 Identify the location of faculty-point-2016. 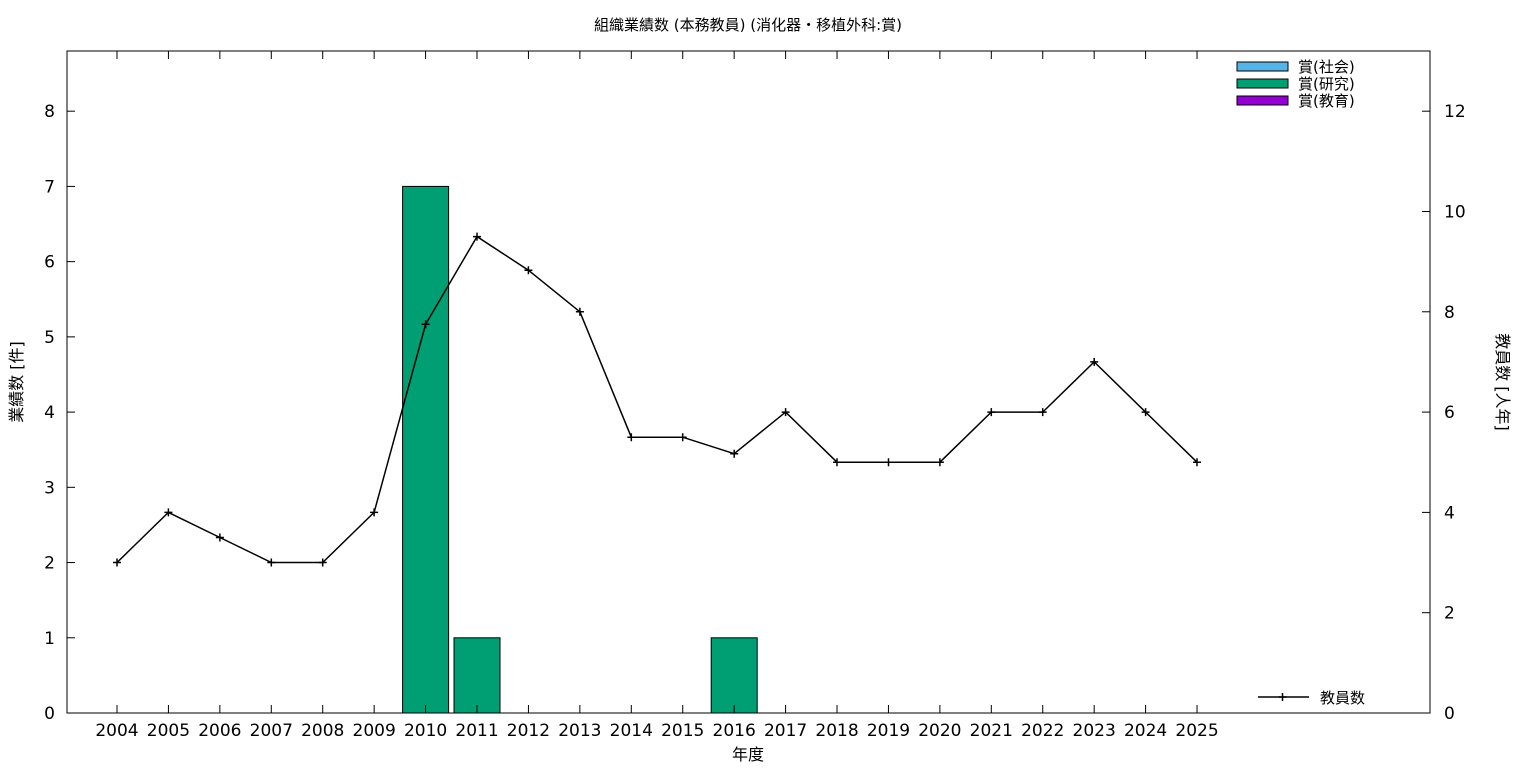
(734, 453).